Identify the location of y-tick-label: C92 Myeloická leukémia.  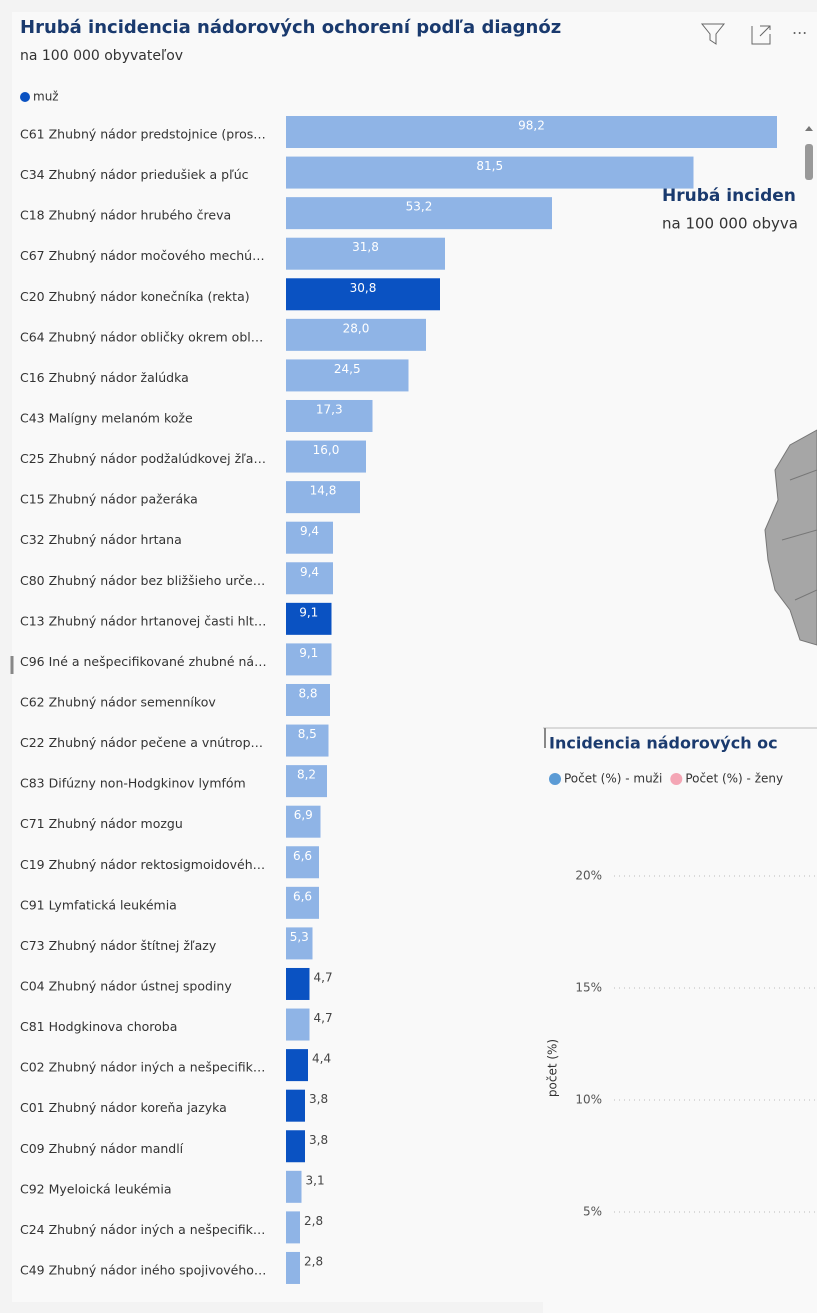
(95, 1188).